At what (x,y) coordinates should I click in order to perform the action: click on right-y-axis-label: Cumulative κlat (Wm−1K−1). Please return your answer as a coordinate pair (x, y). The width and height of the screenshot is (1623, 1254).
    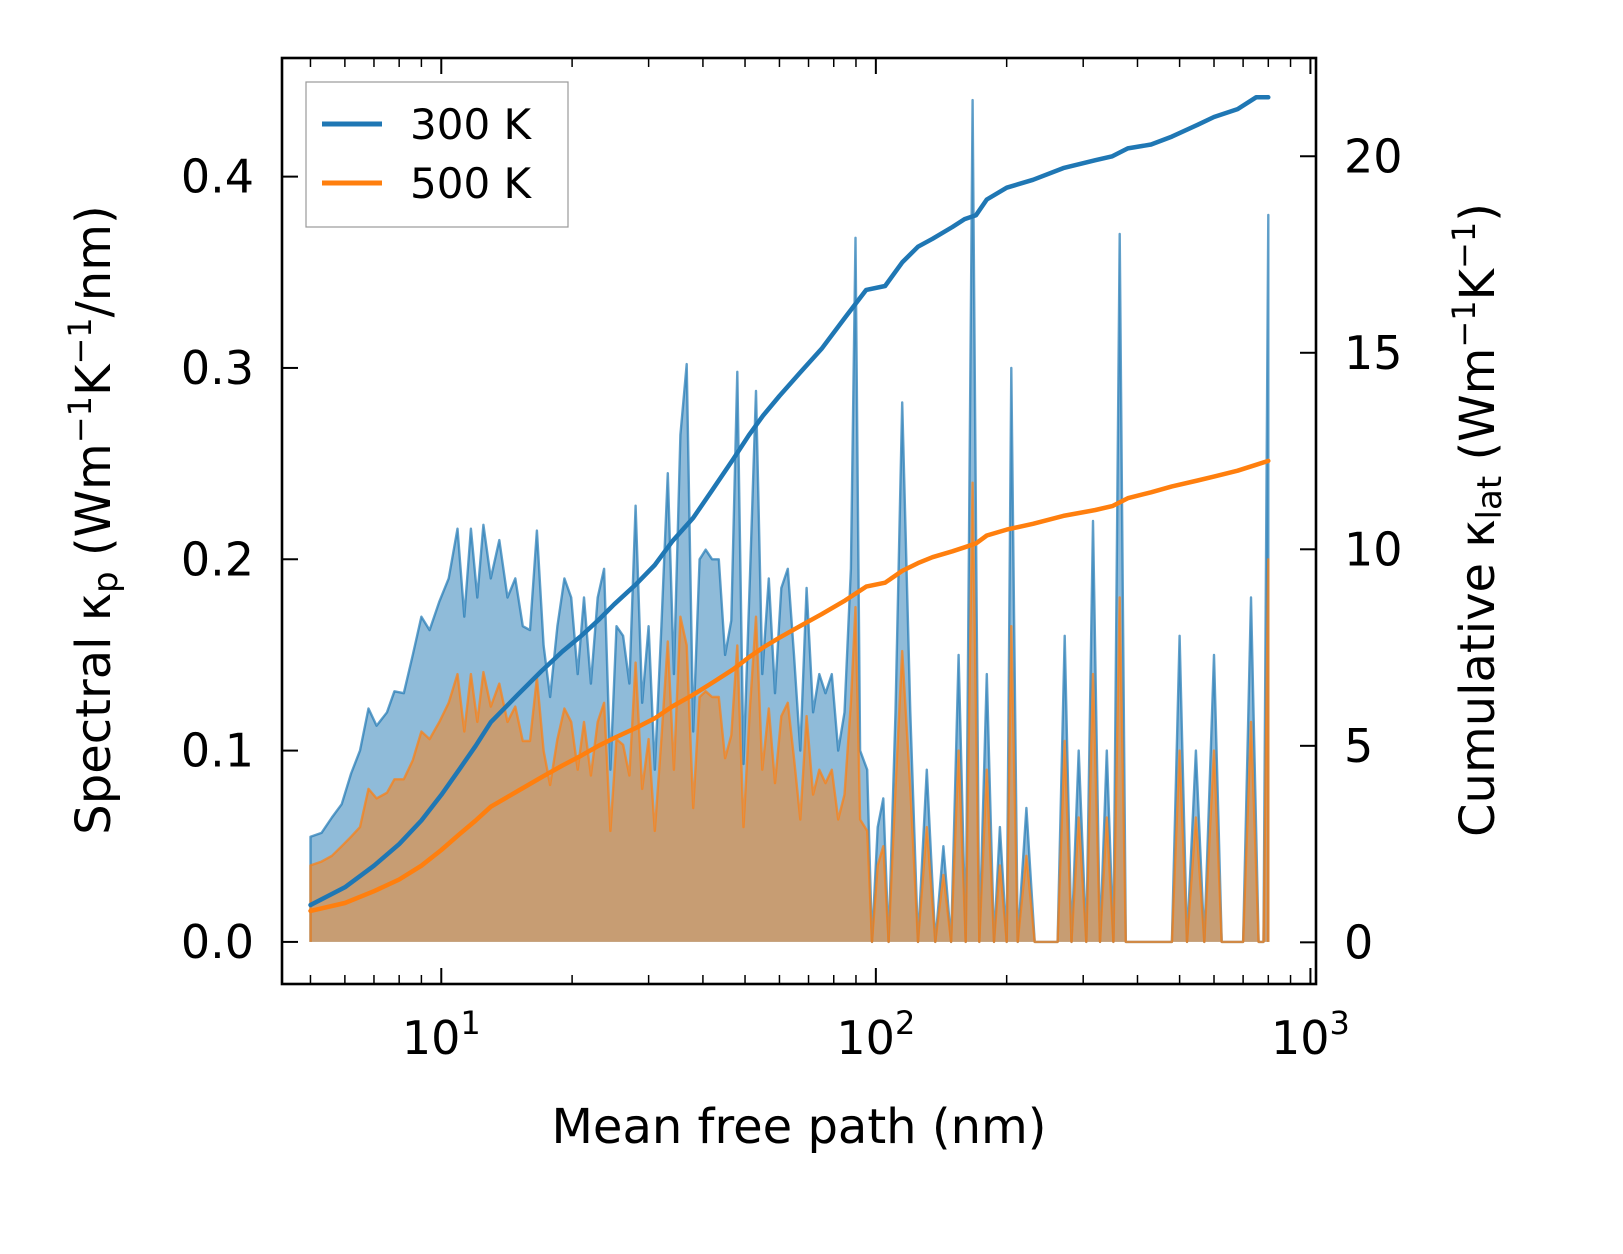
    Looking at the image, I should click on (1477, 520).